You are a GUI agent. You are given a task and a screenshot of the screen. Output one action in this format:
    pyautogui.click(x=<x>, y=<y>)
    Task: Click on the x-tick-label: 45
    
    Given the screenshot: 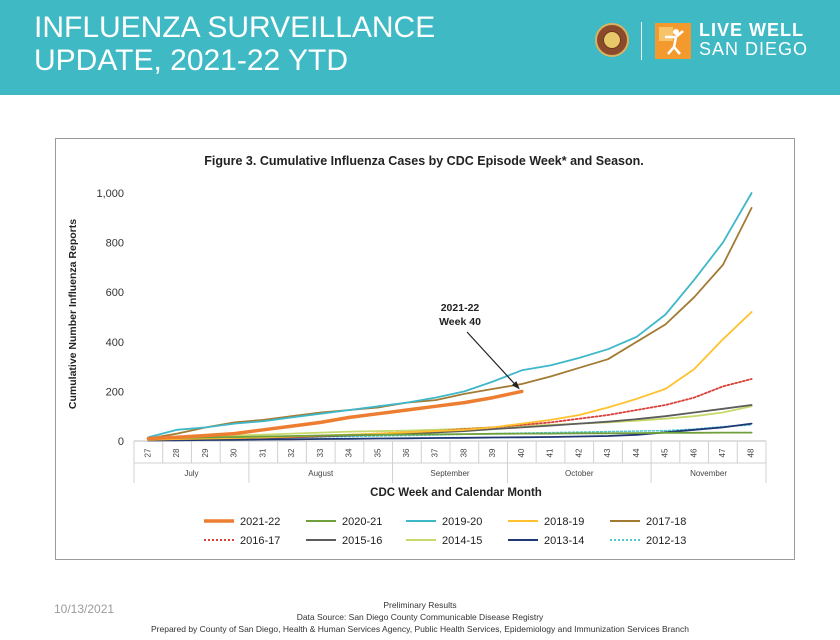 What is the action you would take?
    pyautogui.click(x=665, y=452)
    